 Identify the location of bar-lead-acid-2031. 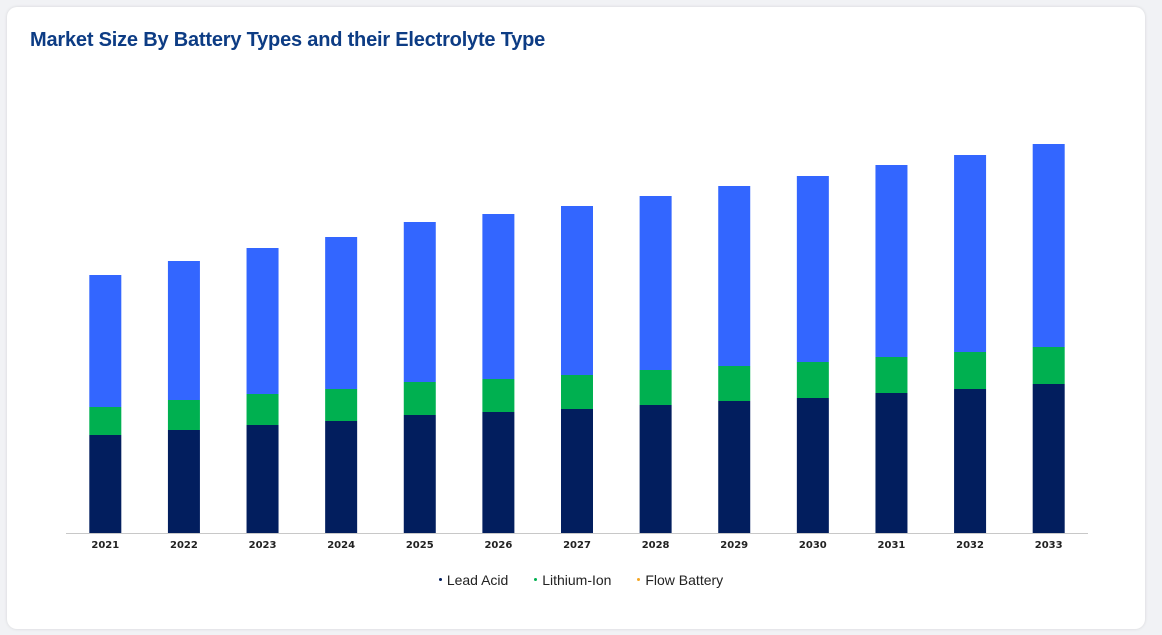
(891, 463).